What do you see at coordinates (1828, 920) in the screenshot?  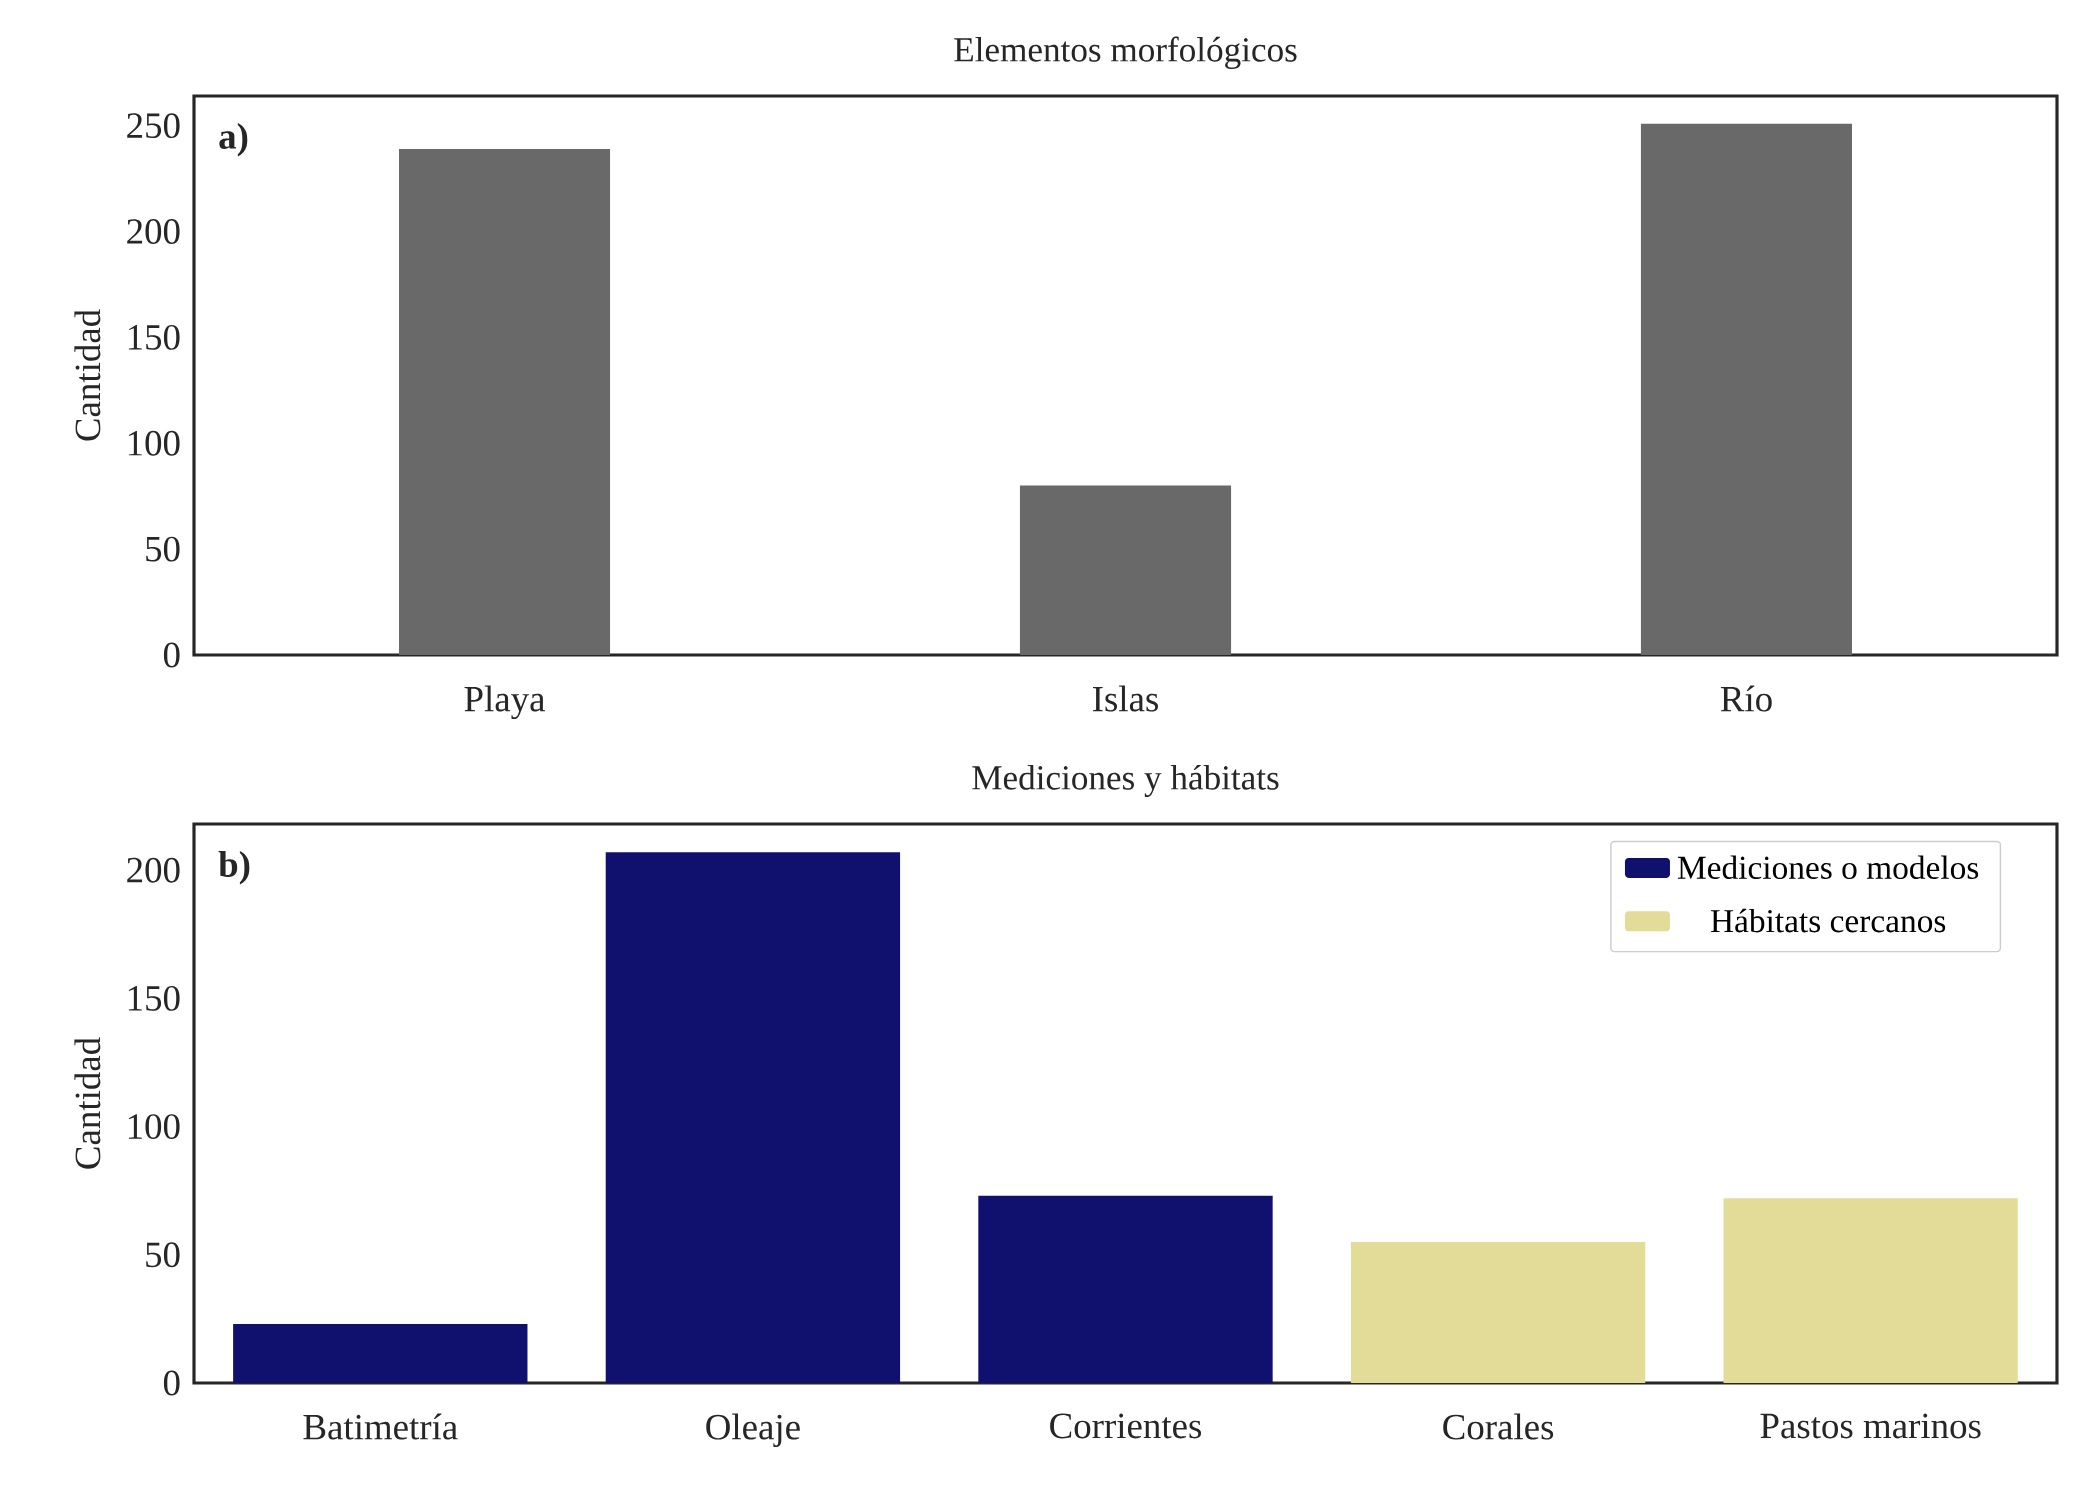 I see `legend-label: Hábitats cercanos` at bounding box center [1828, 920].